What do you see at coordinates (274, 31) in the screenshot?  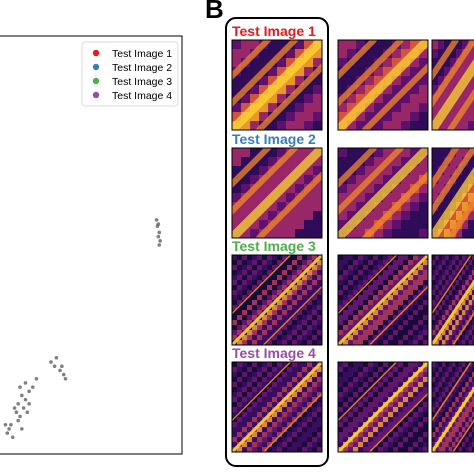 I see `row-label-test-image-1: Test Image 1` at bounding box center [274, 31].